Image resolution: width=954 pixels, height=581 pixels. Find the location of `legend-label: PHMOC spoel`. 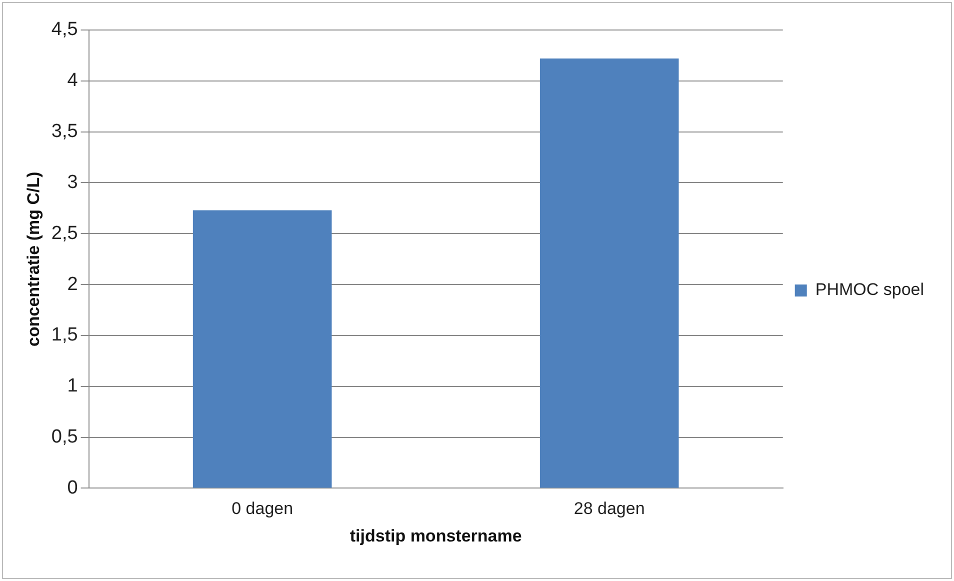

legend-label: PHMOC spoel is located at coordinates (869, 290).